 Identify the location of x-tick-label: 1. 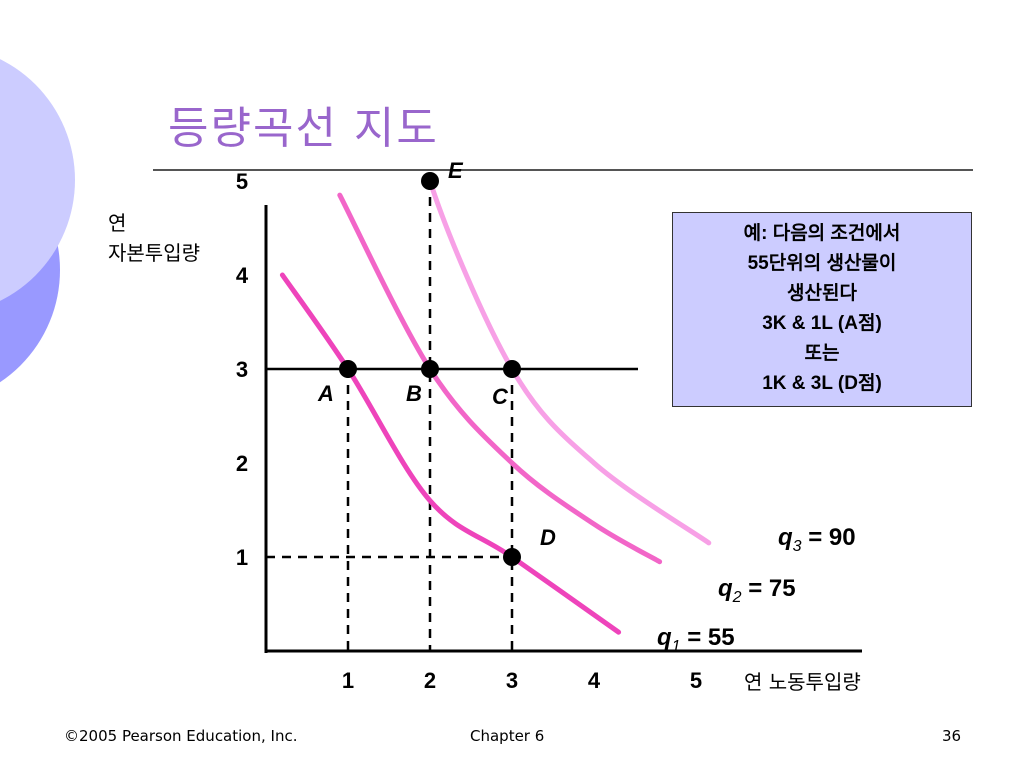
(348, 680).